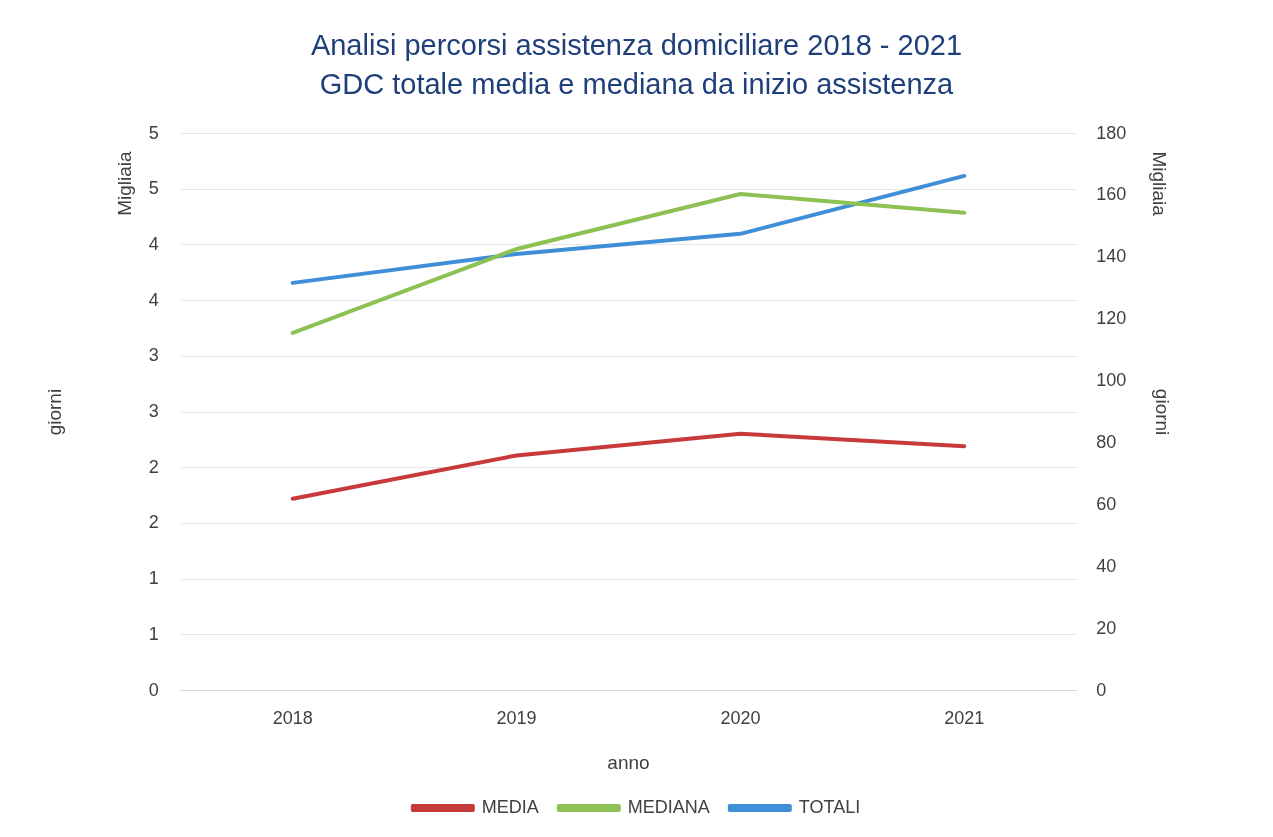  I want to click on y2-tick-label: 180, so click(1111, 132).